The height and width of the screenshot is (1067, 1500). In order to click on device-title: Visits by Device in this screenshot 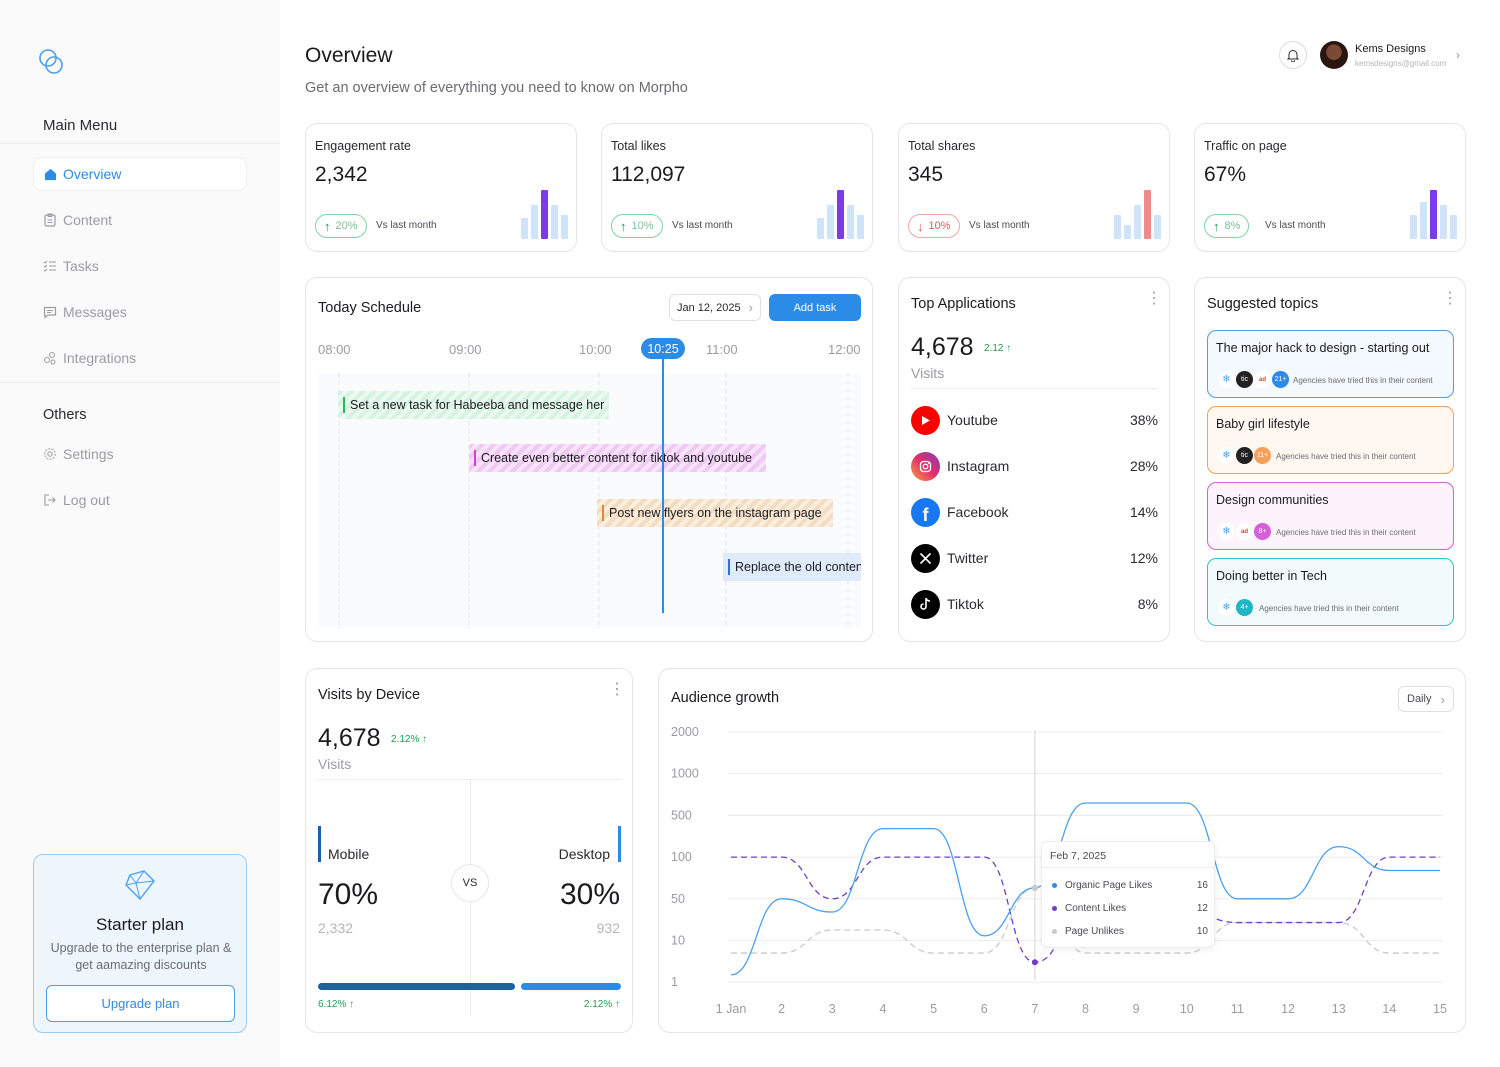, I will do `click(369, 695)`.